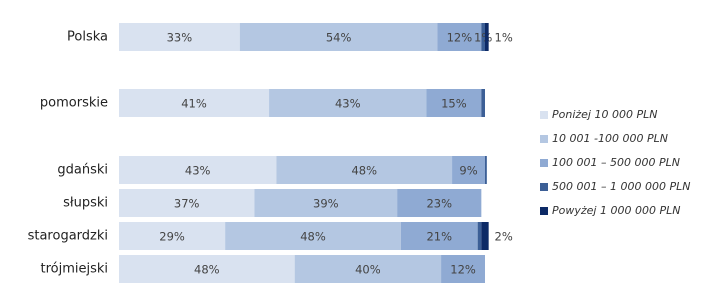 Image resolution: width=718 pixels, height=298 pixels. I want to click on value-label: 39%, so click(326, 204).